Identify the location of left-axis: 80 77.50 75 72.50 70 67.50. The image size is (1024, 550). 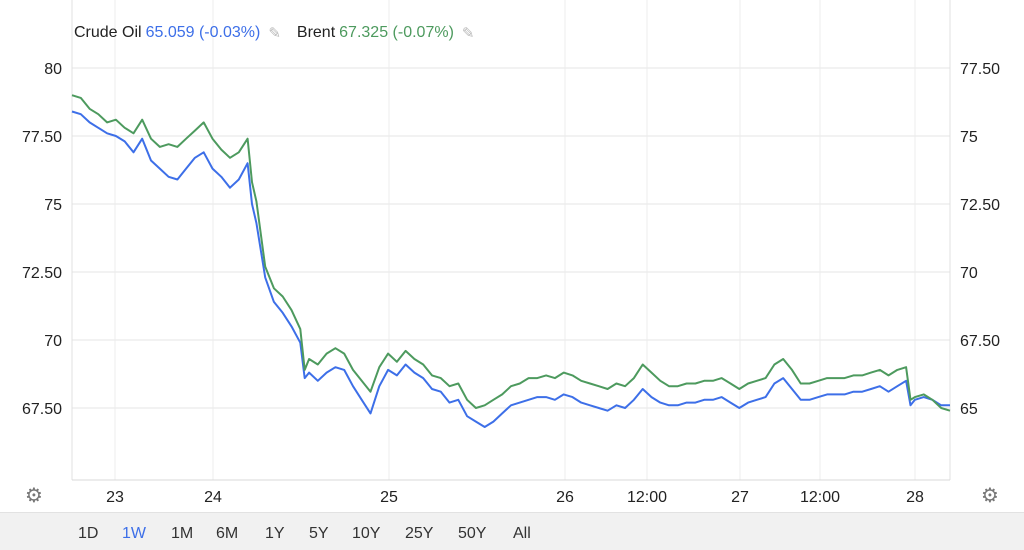
(42, 239).